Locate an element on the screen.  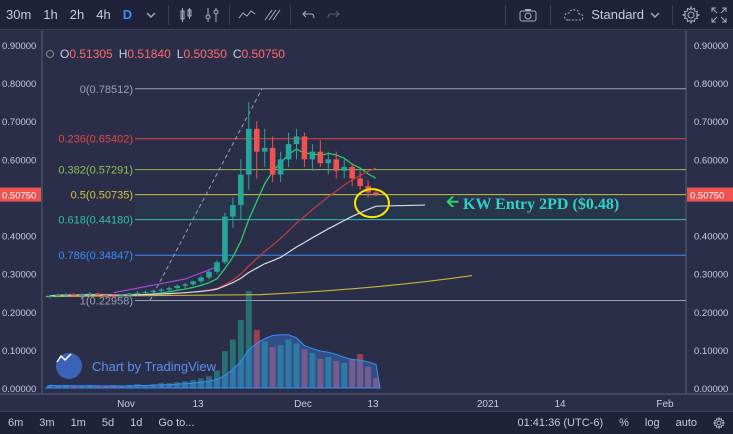
y-tick-label-left: 0.20000 is located at coordinates (19, 313).